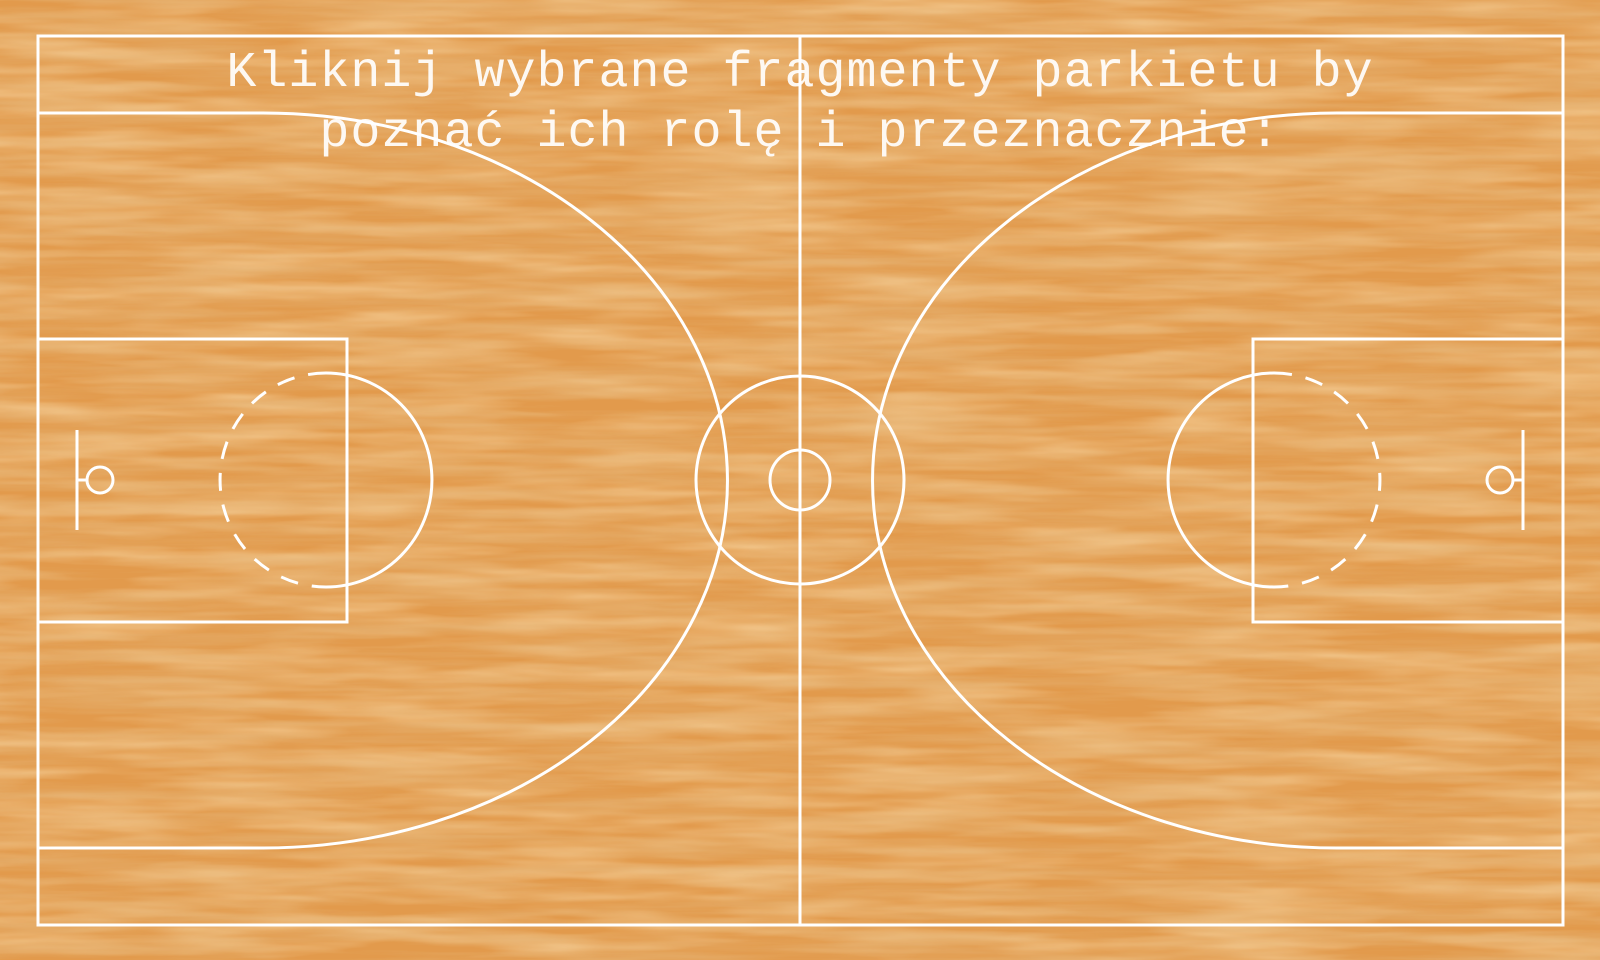 The image size is (1600, 960). Describe the element at coordinates (800, 480) in the screenshot. I see `center-circle` at that location.